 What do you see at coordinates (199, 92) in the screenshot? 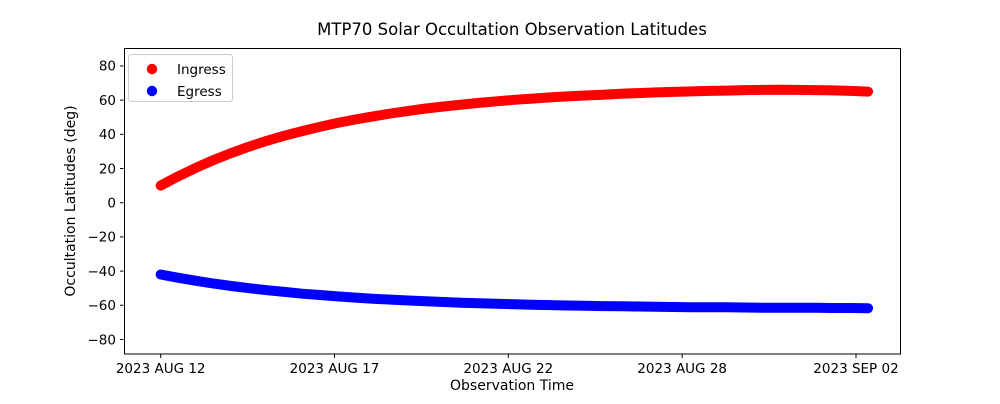
I see `legend-label-egress: Egress` at bounding box center [199, 92].